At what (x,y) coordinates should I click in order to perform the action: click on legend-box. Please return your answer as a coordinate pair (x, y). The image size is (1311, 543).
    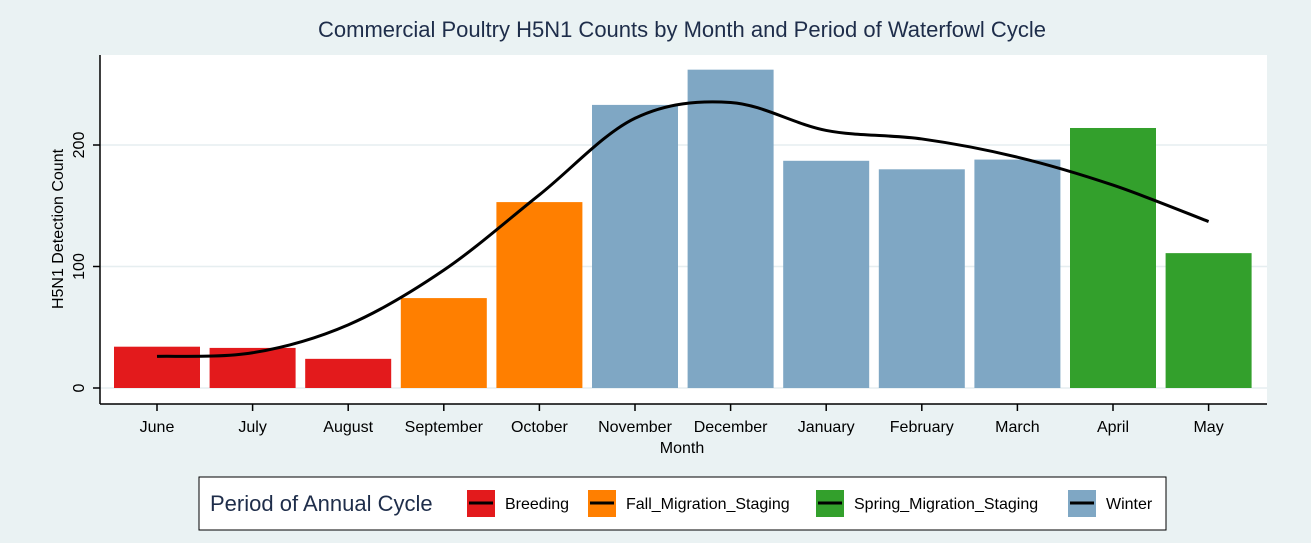
    Looking at the image, I should click on (682, 503).